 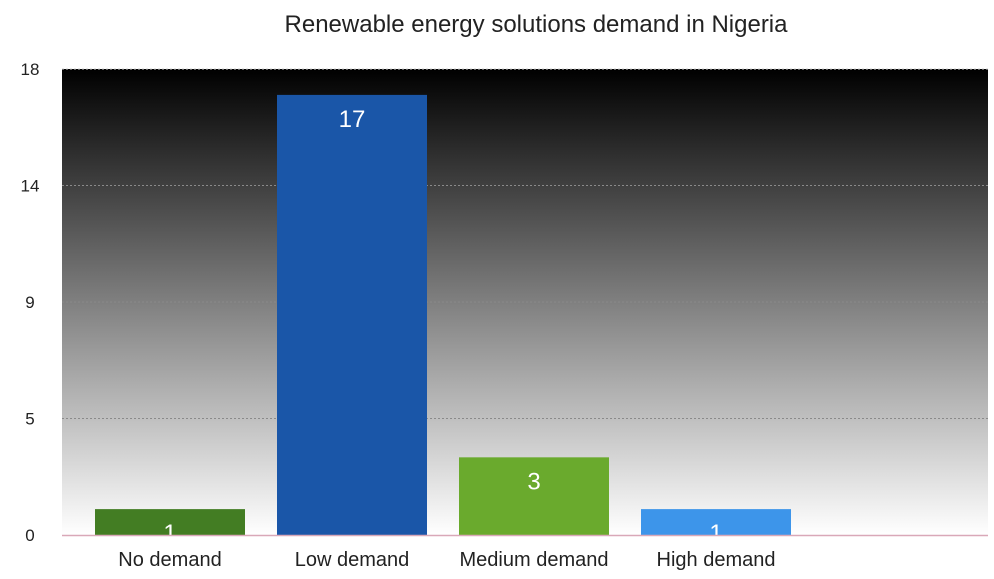 I want to click on data-label: 3, so click(x=533, y=481).